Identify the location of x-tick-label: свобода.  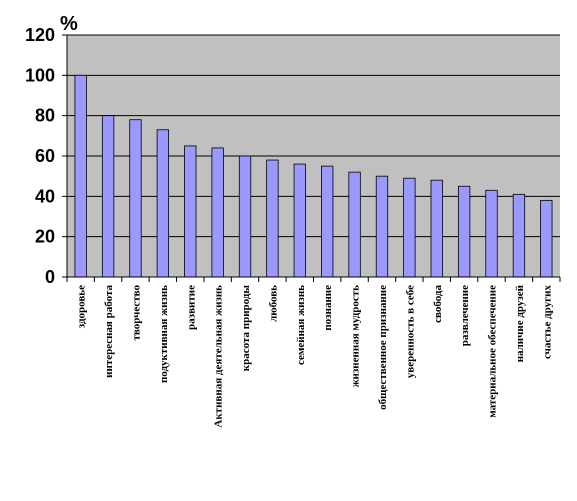
(438, 304).